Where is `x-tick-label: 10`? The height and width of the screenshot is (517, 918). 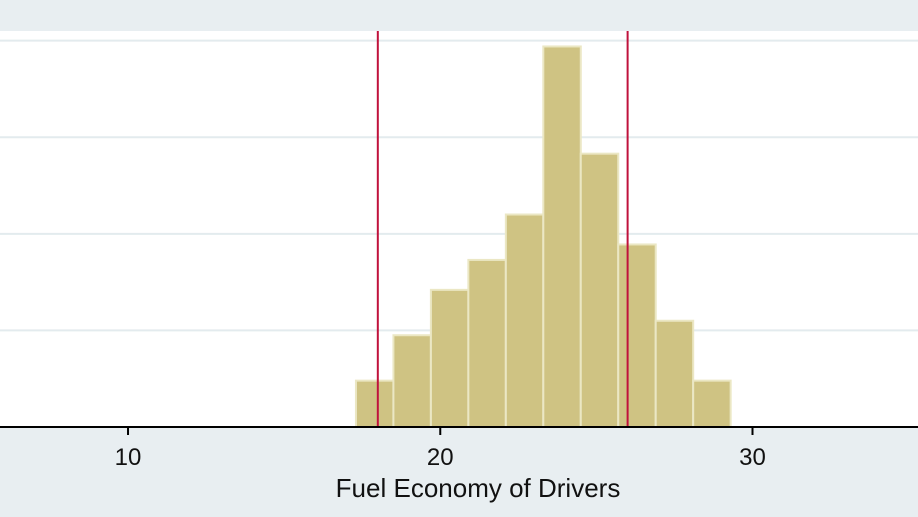
x-tick-label: 10 is located at coordinates (128, 457).